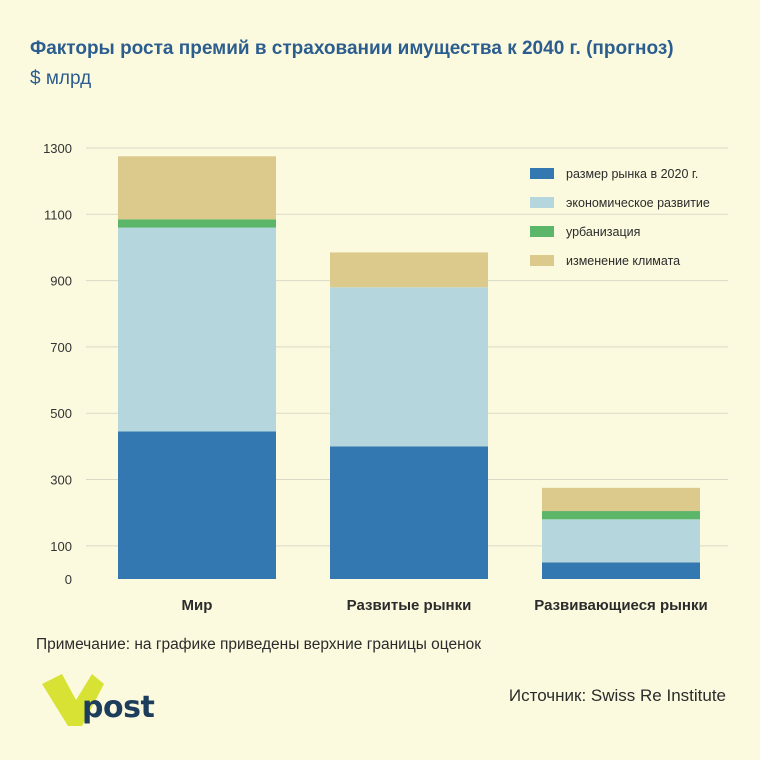 This screenshot has height=760, width=760. I want to click on logo-text: post, so click(118, 707).